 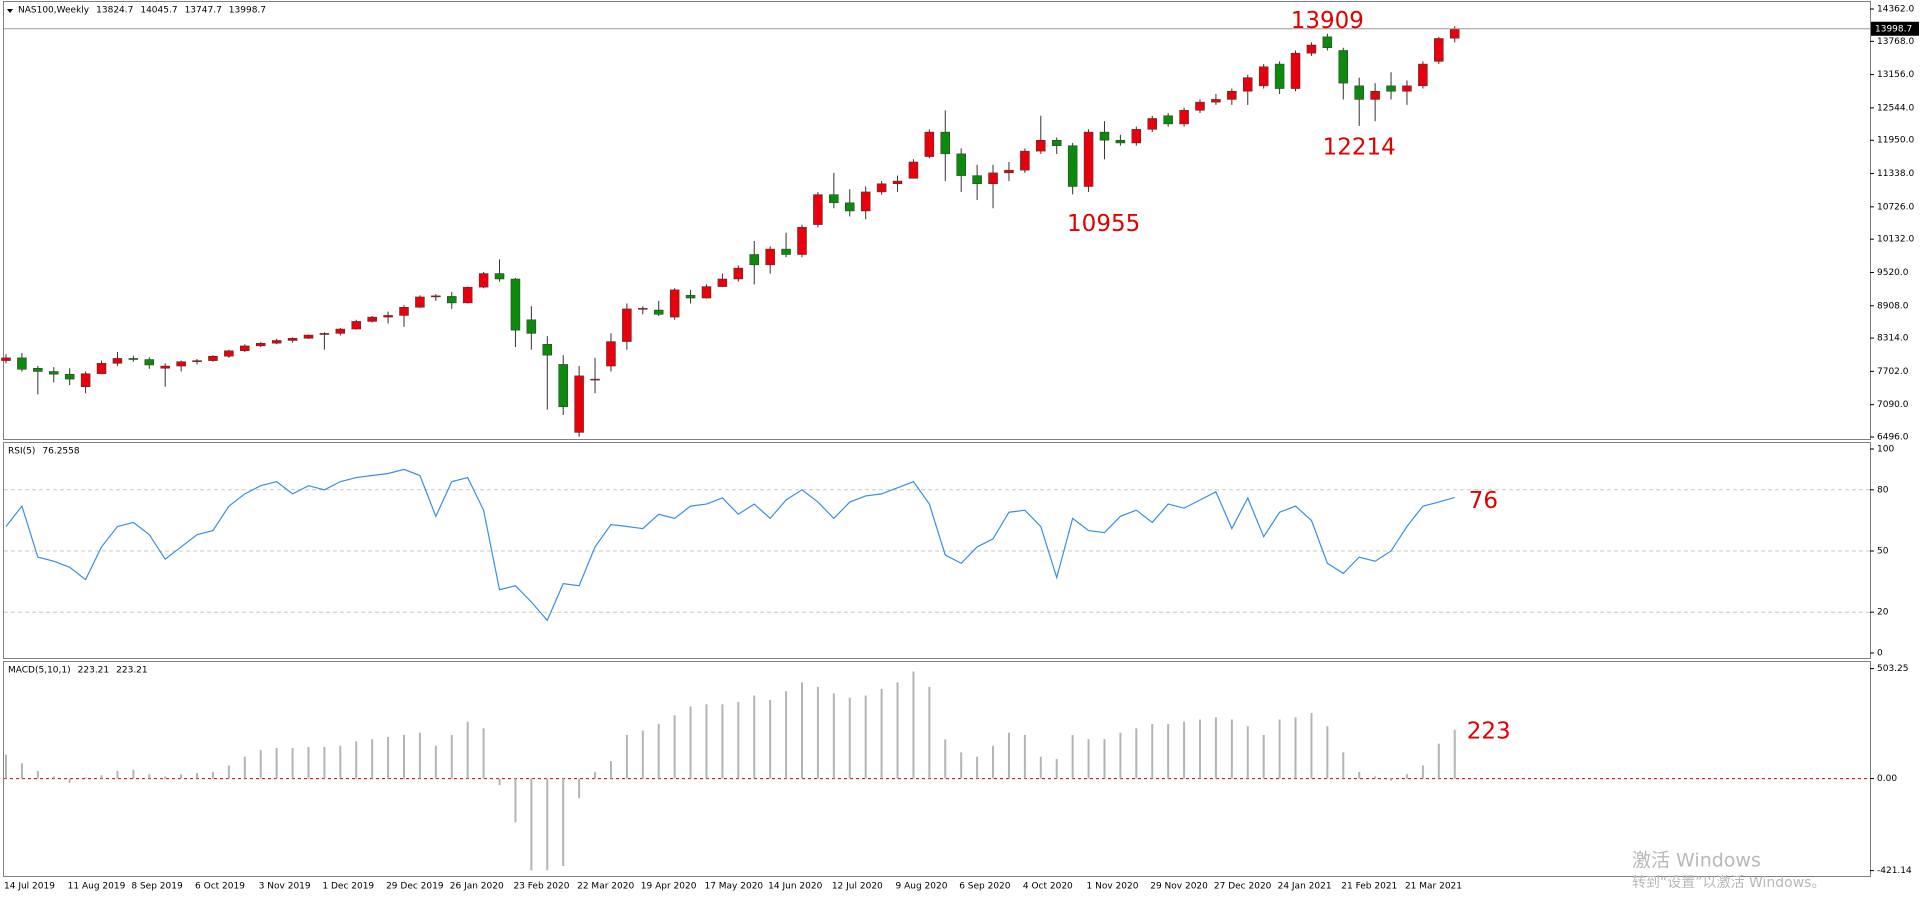 I want to click on x-tick-label: 29 Dec 2019, so click(x=415, y=887).